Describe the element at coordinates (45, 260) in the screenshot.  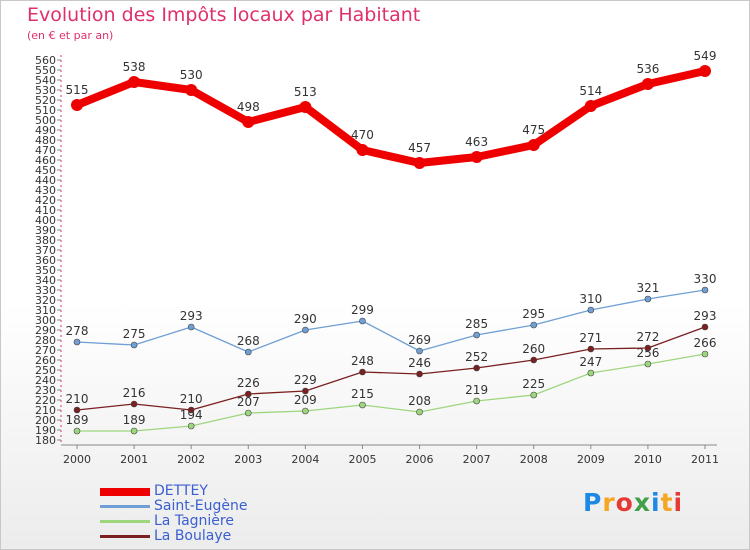
I see `y-tick-label: 360` at that location.